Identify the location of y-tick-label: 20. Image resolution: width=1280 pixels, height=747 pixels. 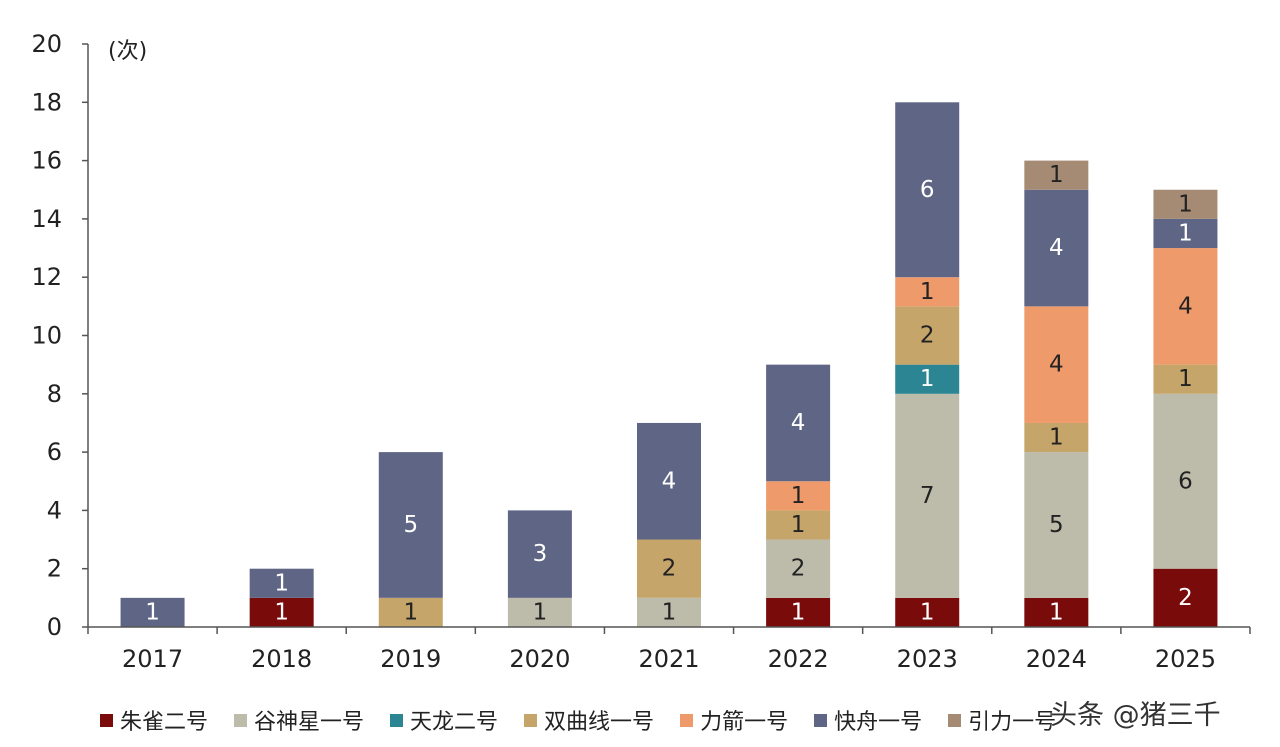
(46, 44).